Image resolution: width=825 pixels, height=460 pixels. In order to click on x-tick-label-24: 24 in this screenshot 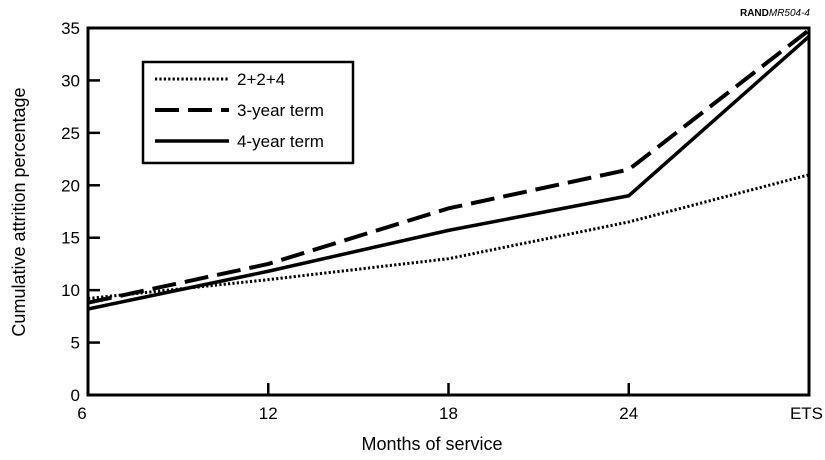, I will do `click(628, 413)`.